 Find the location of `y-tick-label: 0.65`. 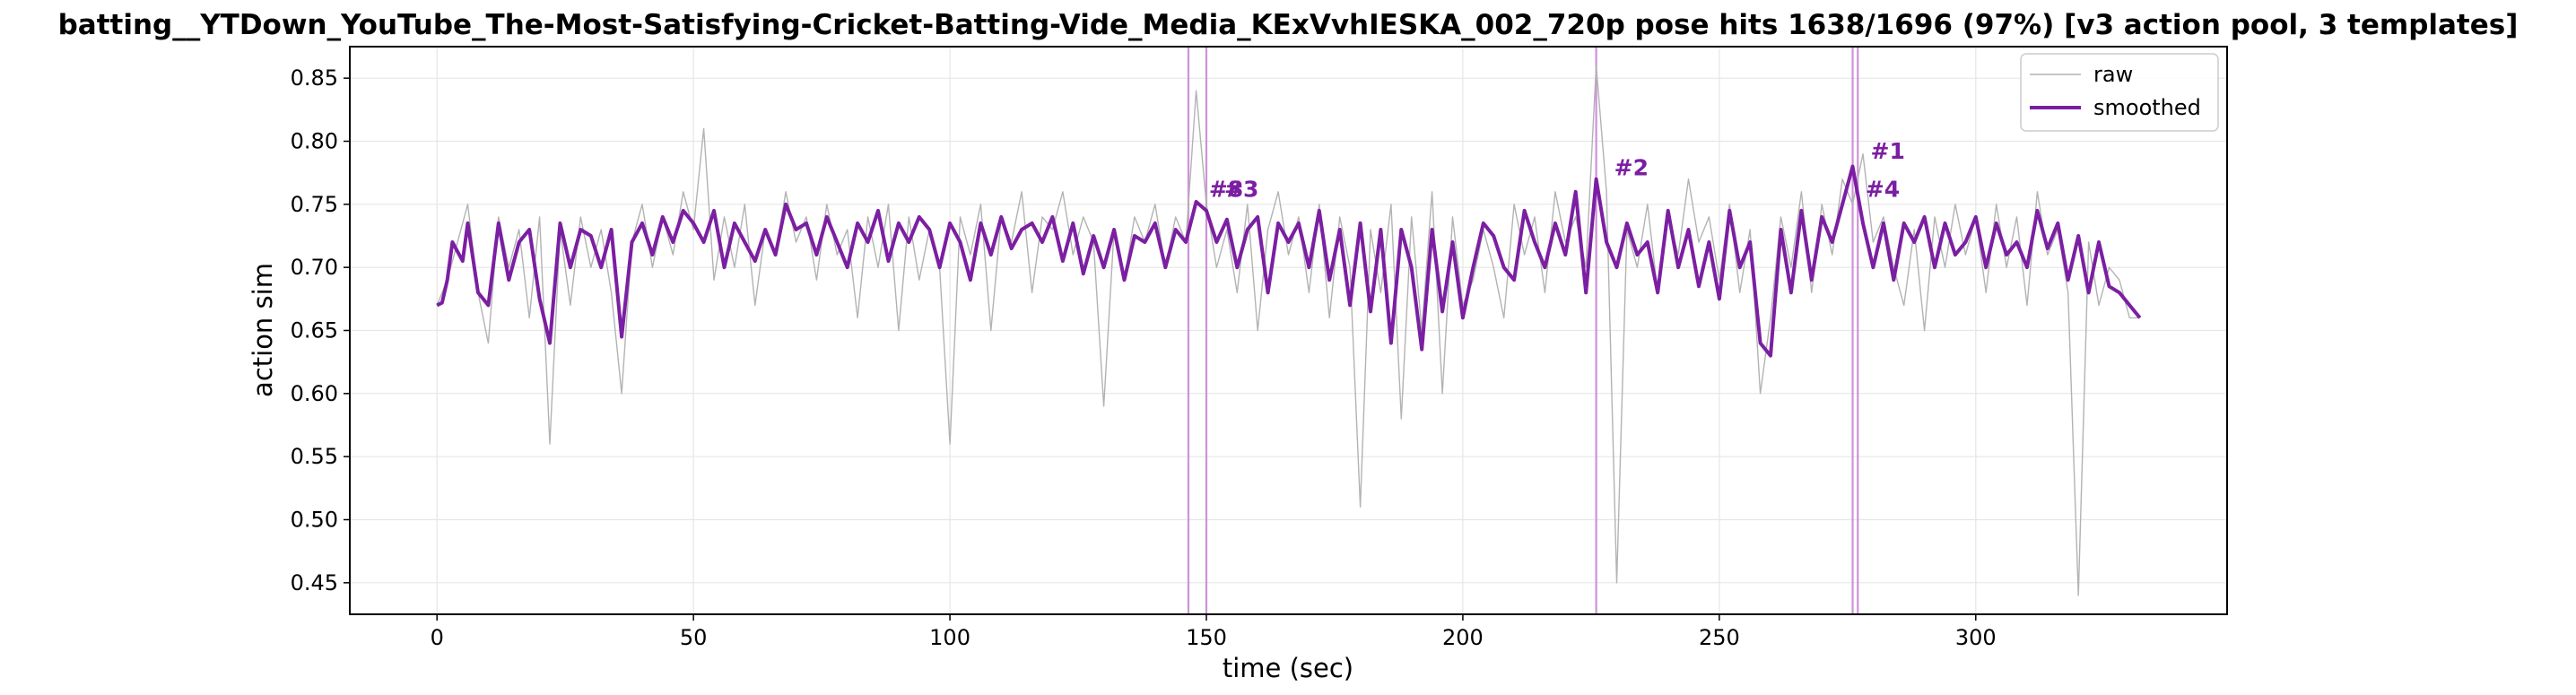

y-tick-label: 0.65 is located at coordinates (314, 330).